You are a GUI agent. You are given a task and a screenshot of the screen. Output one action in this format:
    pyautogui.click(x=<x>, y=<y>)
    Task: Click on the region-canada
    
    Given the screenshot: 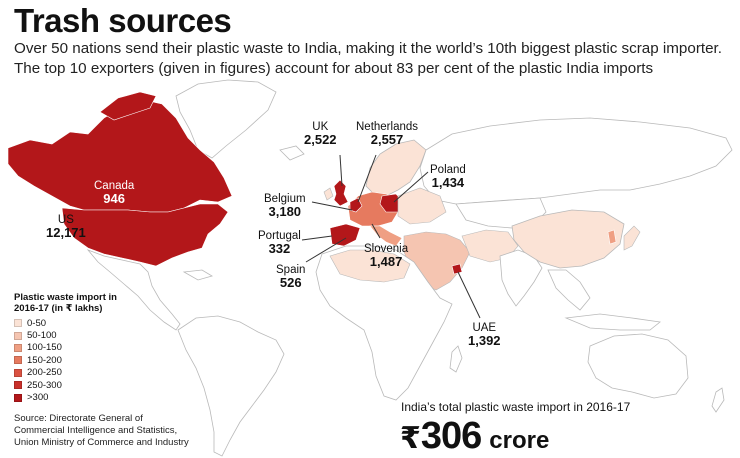 What is the action you would take?
    pyautogui.click(x=120, y=156)
    